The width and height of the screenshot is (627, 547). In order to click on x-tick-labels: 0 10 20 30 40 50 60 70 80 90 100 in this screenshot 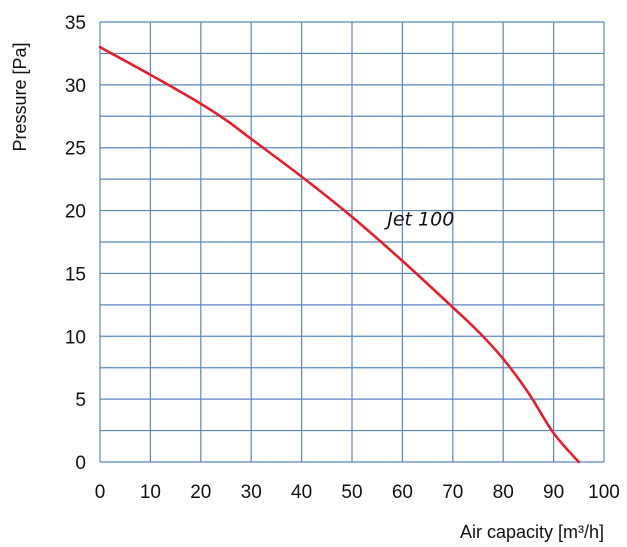, I will do `click(357, 492)`.